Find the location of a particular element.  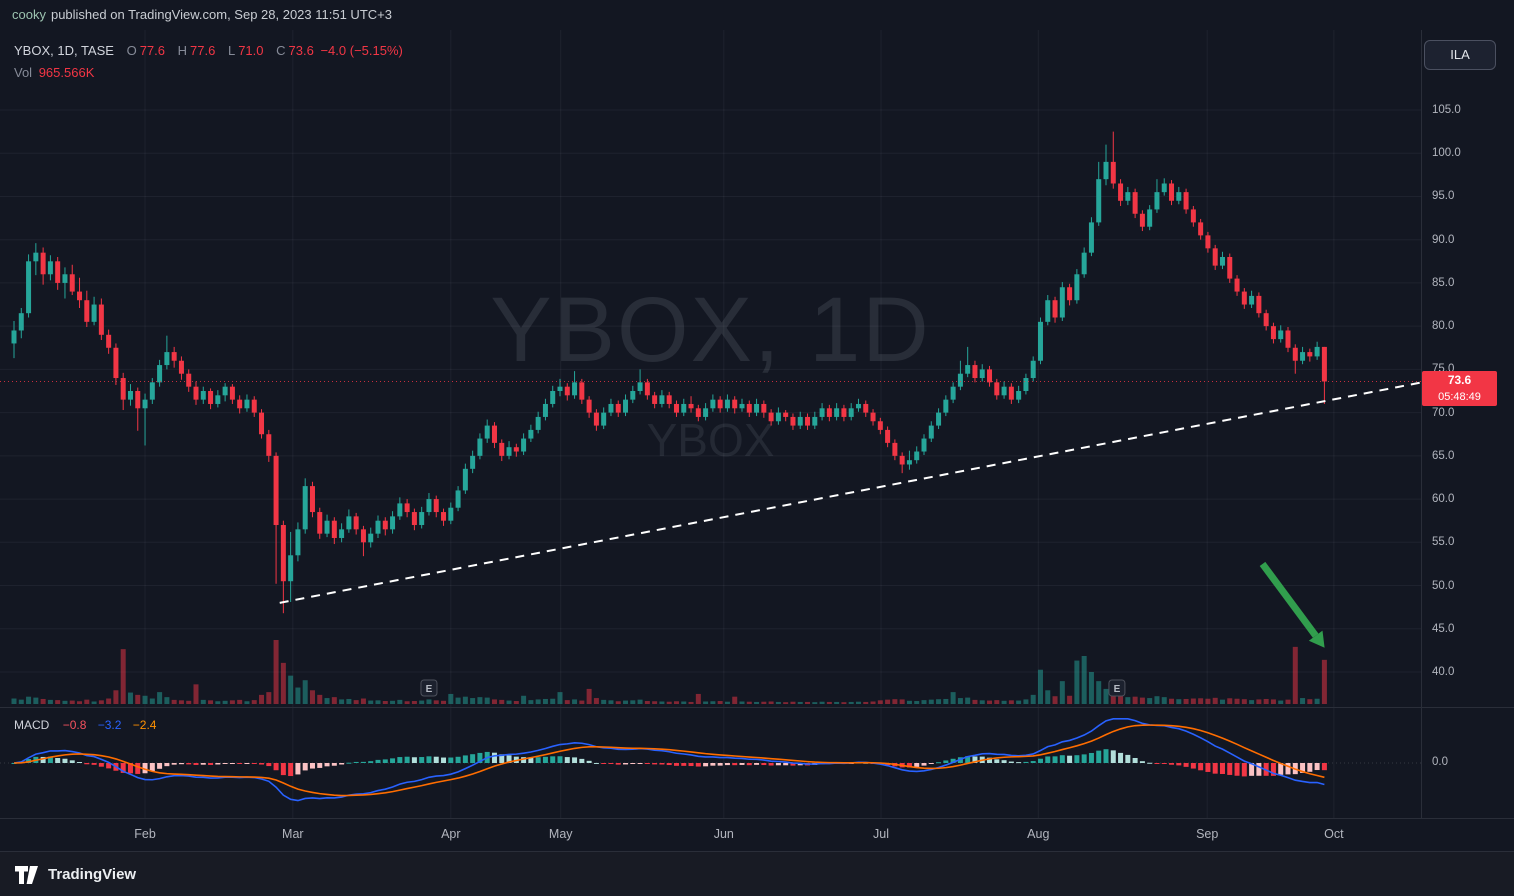

time-axis-label: May is located at coordinates (560, 834).